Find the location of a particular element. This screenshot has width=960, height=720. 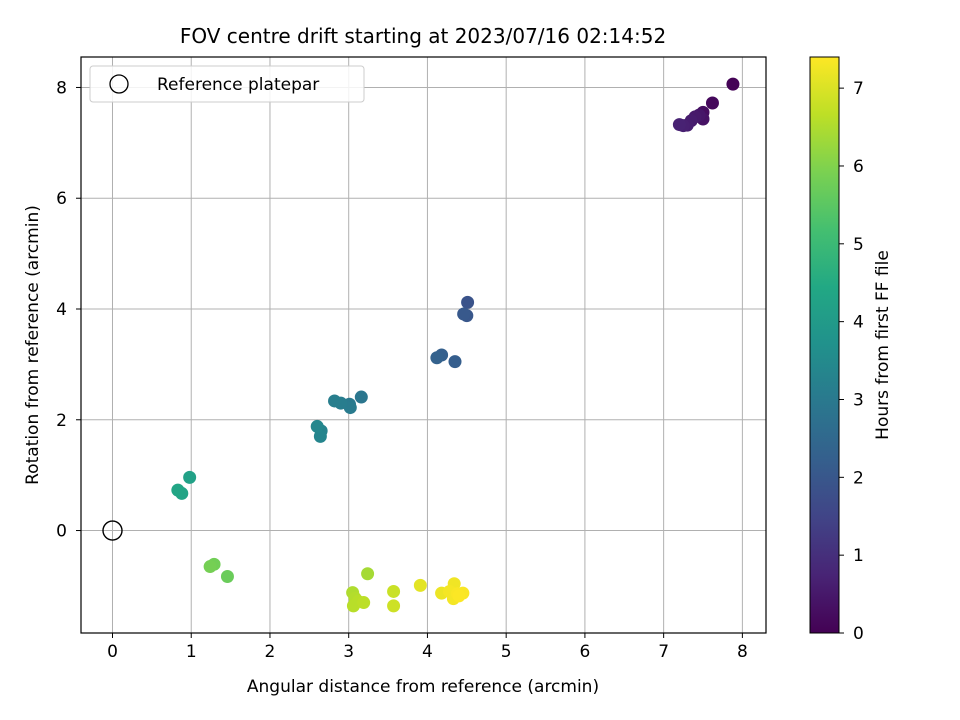

x-tick-label: 6 is located at coordinates (584, 652).